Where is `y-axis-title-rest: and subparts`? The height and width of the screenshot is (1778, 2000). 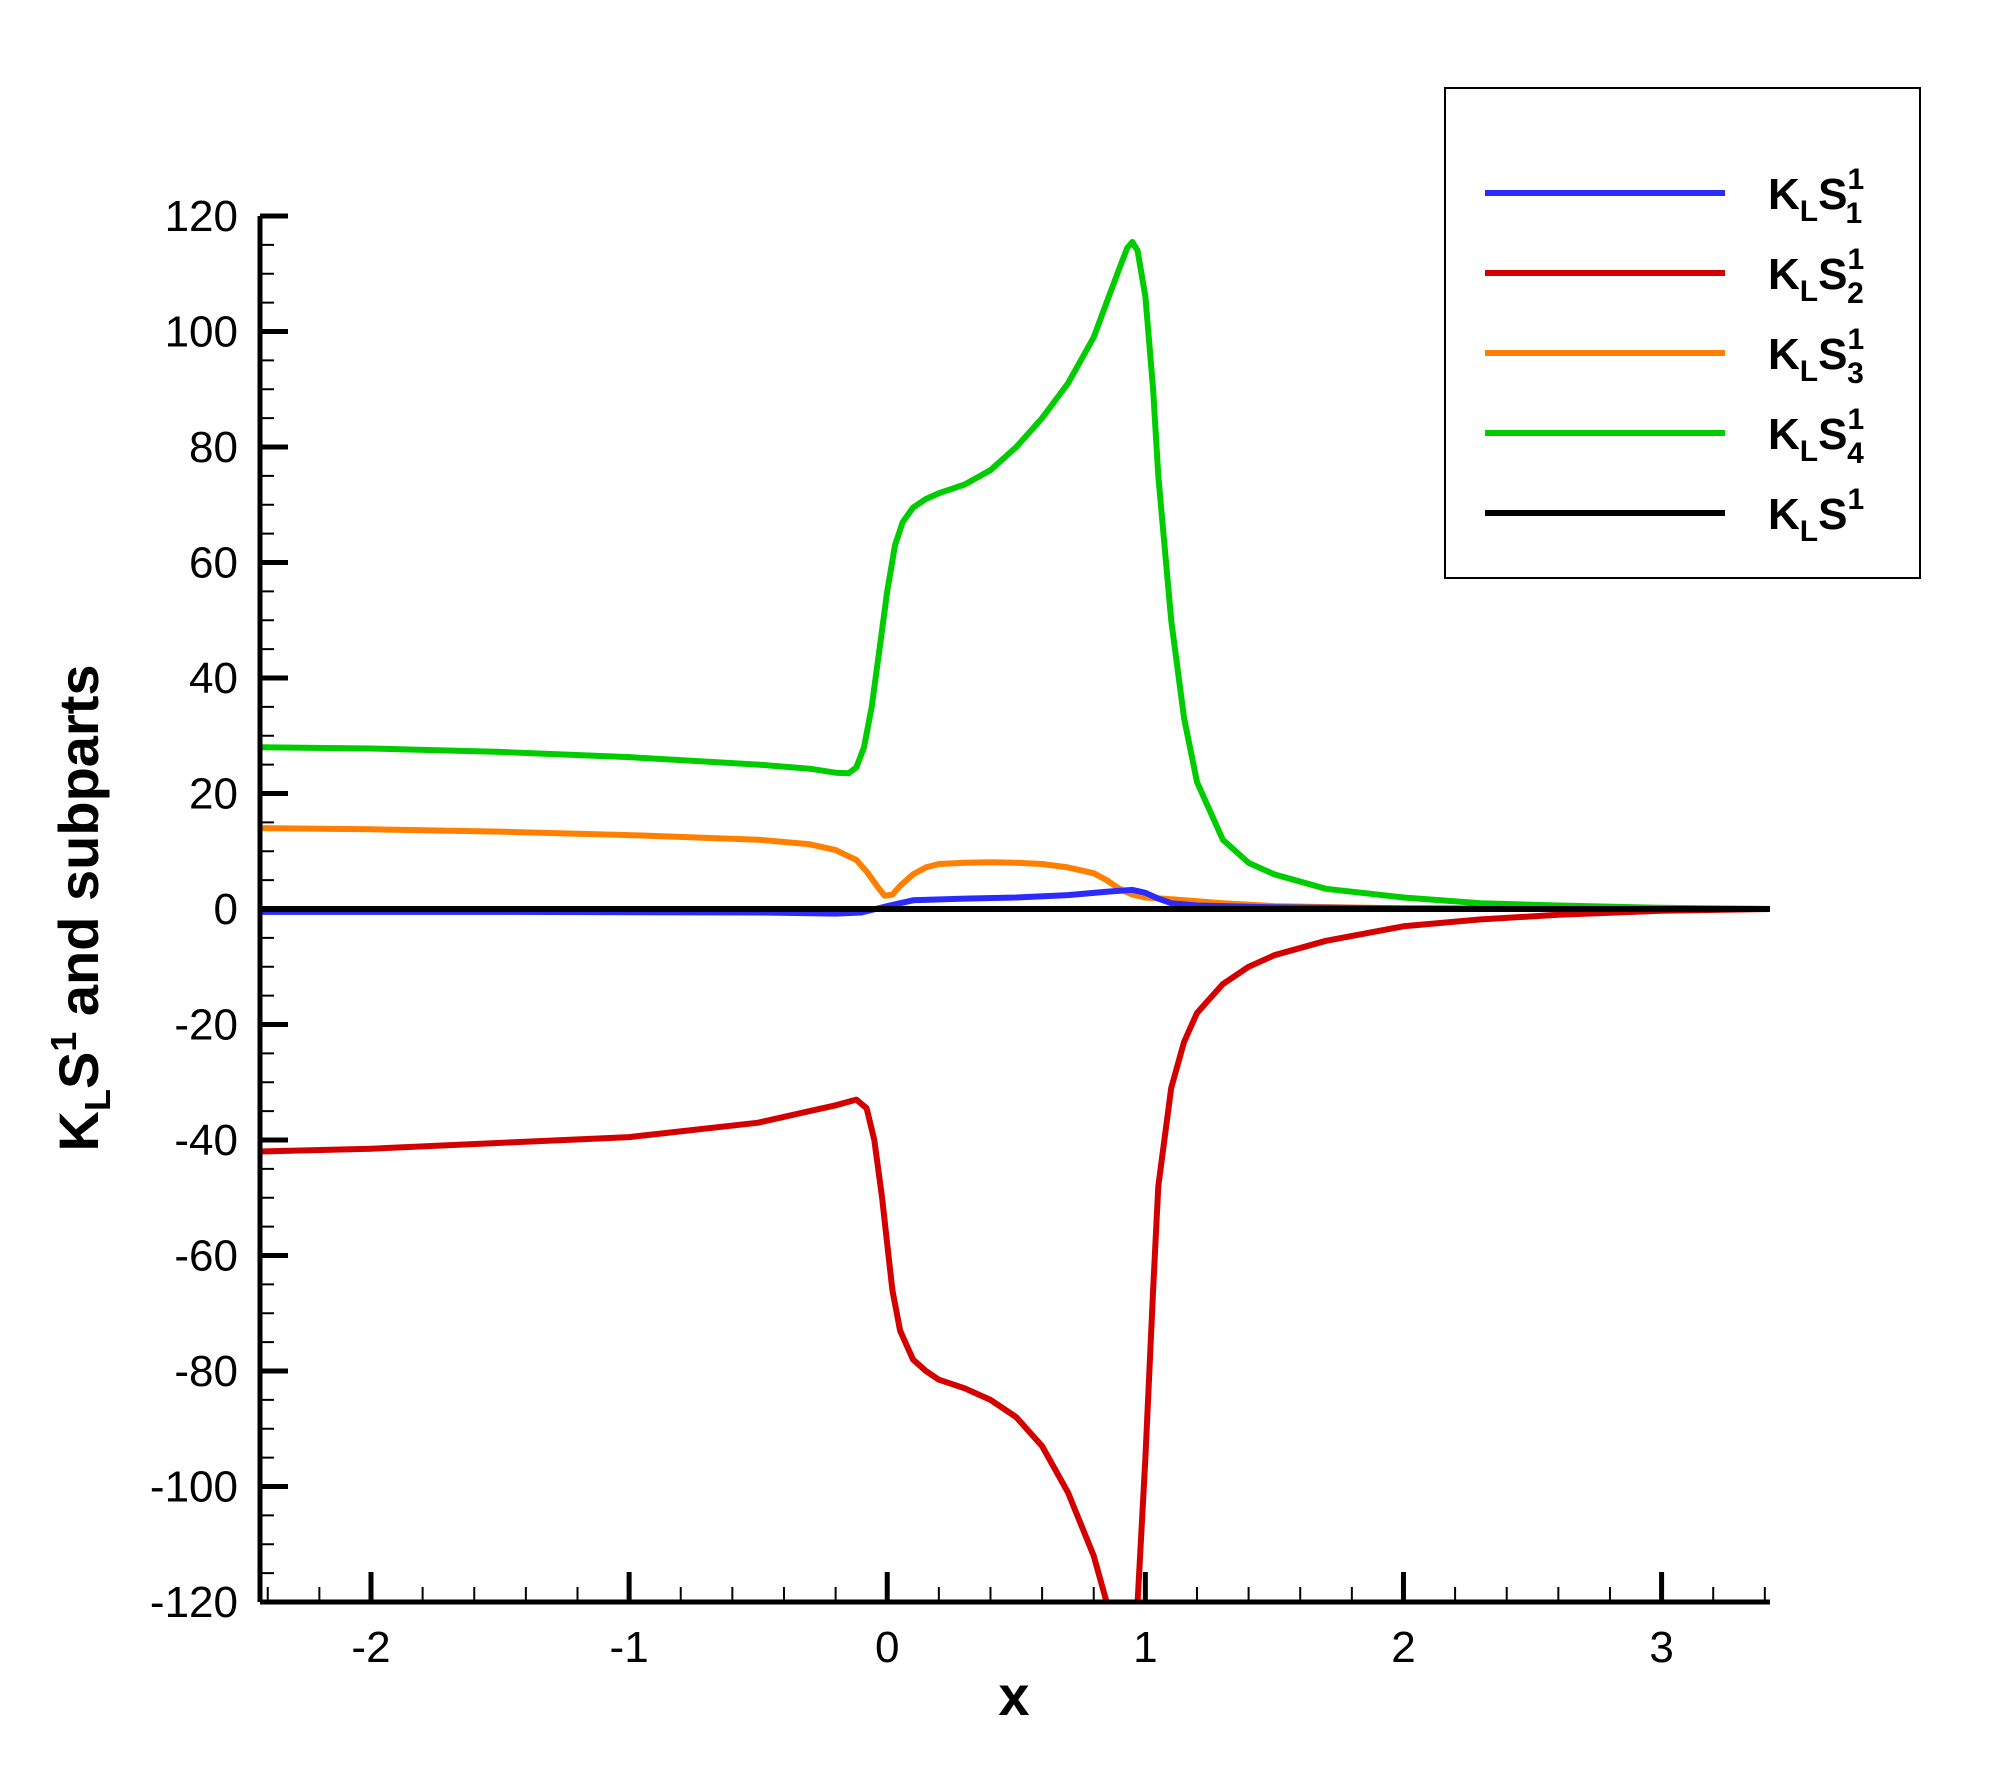 y-axis-title-rest: and subparts is located at coordinates (78, 847).